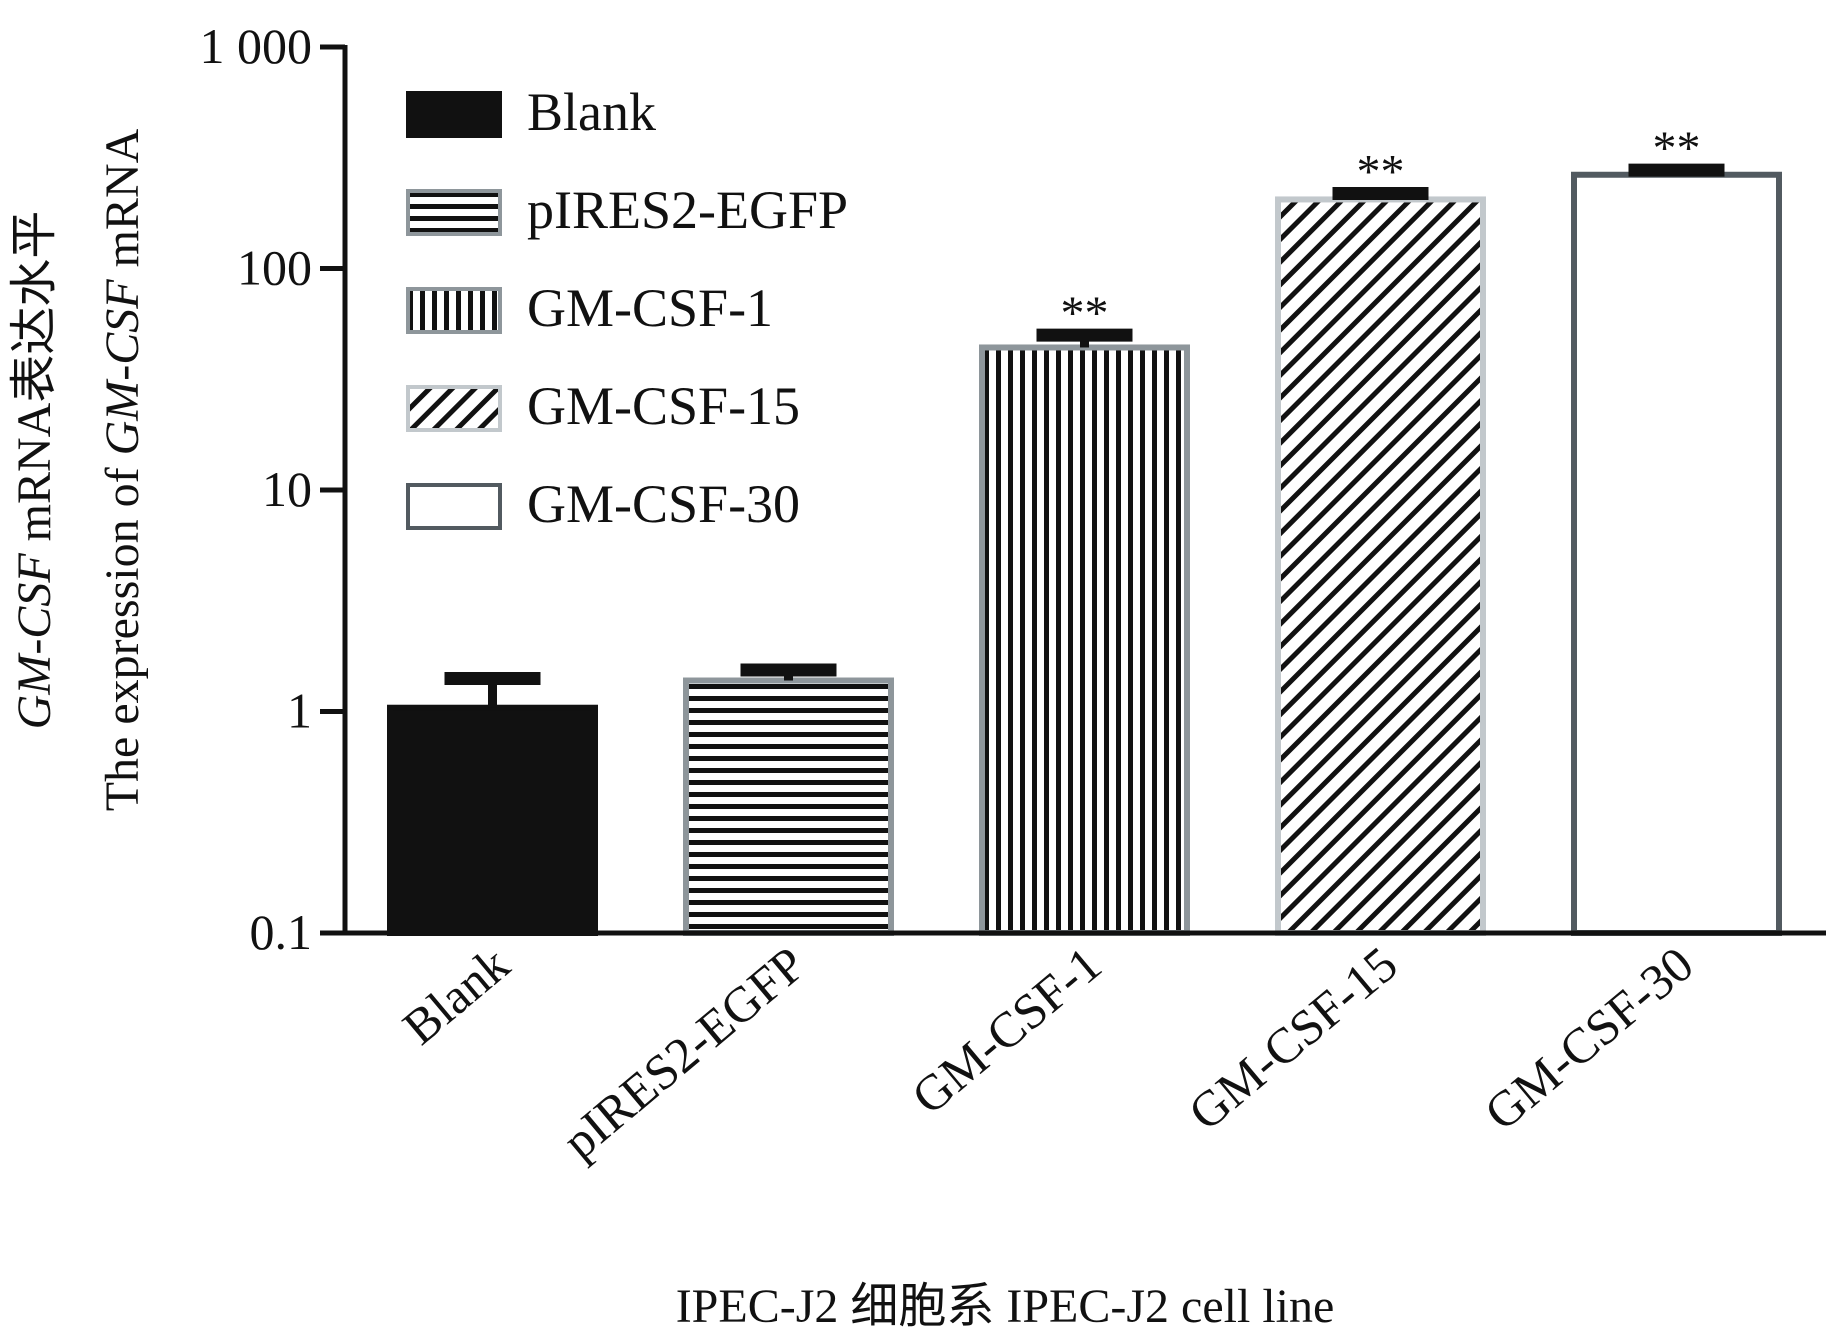  What do you see at coordinates (788, 806) in the screenshot?
I see `bar-pires2-egfp` at bounding box center [788, 806].